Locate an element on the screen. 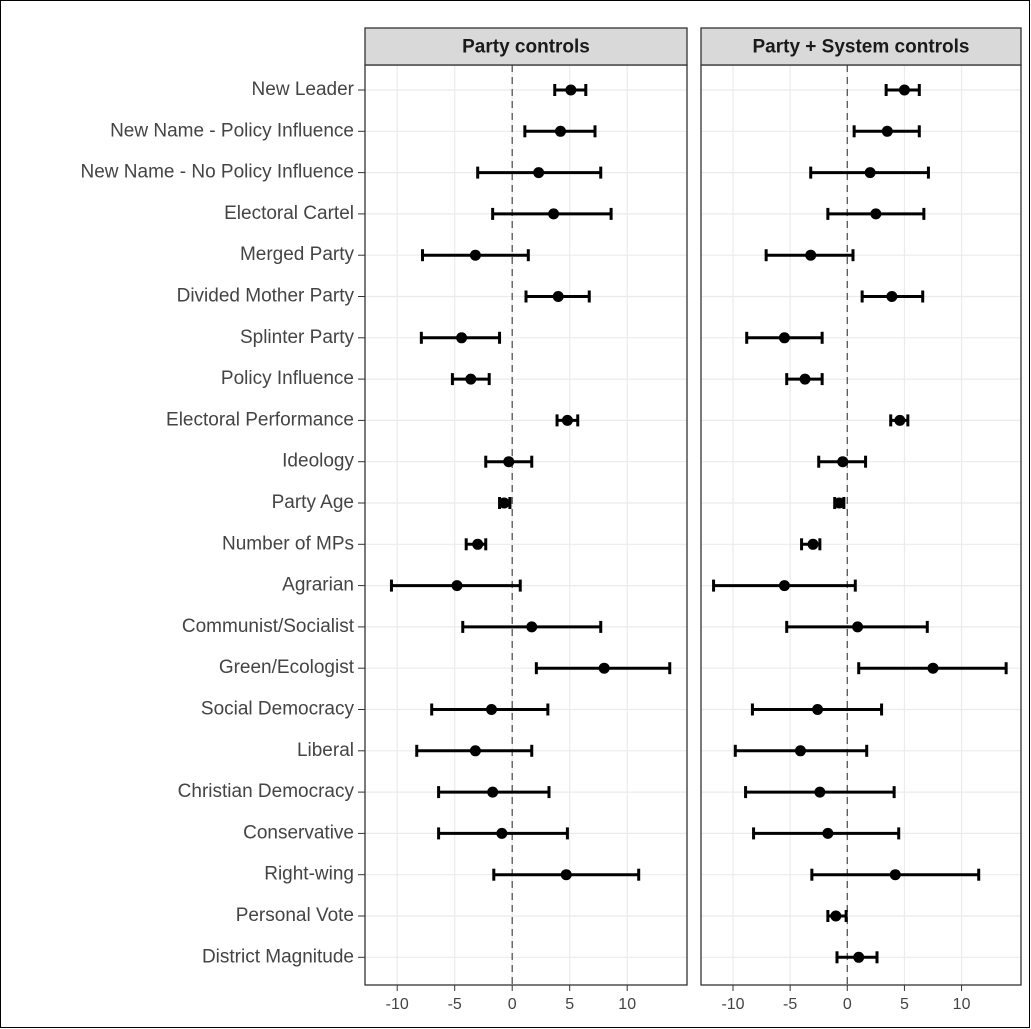 The height and width of the screenshot is (1029, 1031). y-tick-label: Christian Democracy is located at coordinates (266, 791).